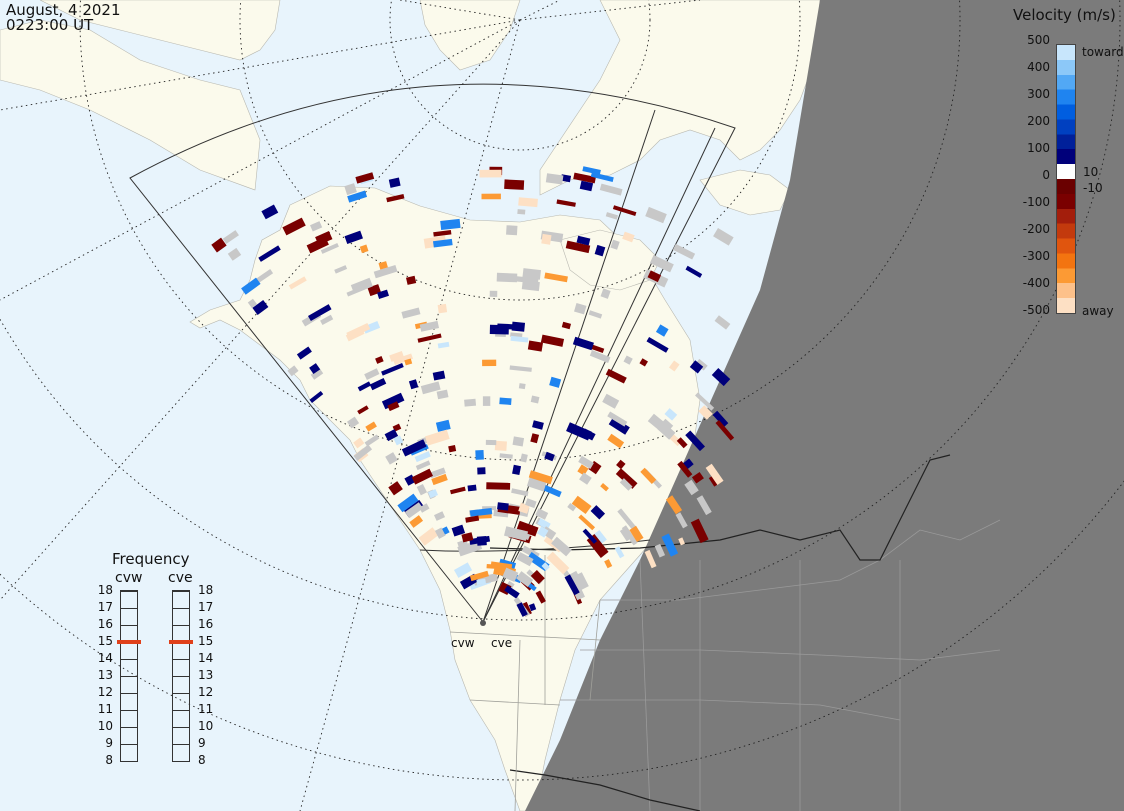  Describe the element at coordinates (1038, 40) in the screenshot. I see `velocity-tick-label: 500` at that location.